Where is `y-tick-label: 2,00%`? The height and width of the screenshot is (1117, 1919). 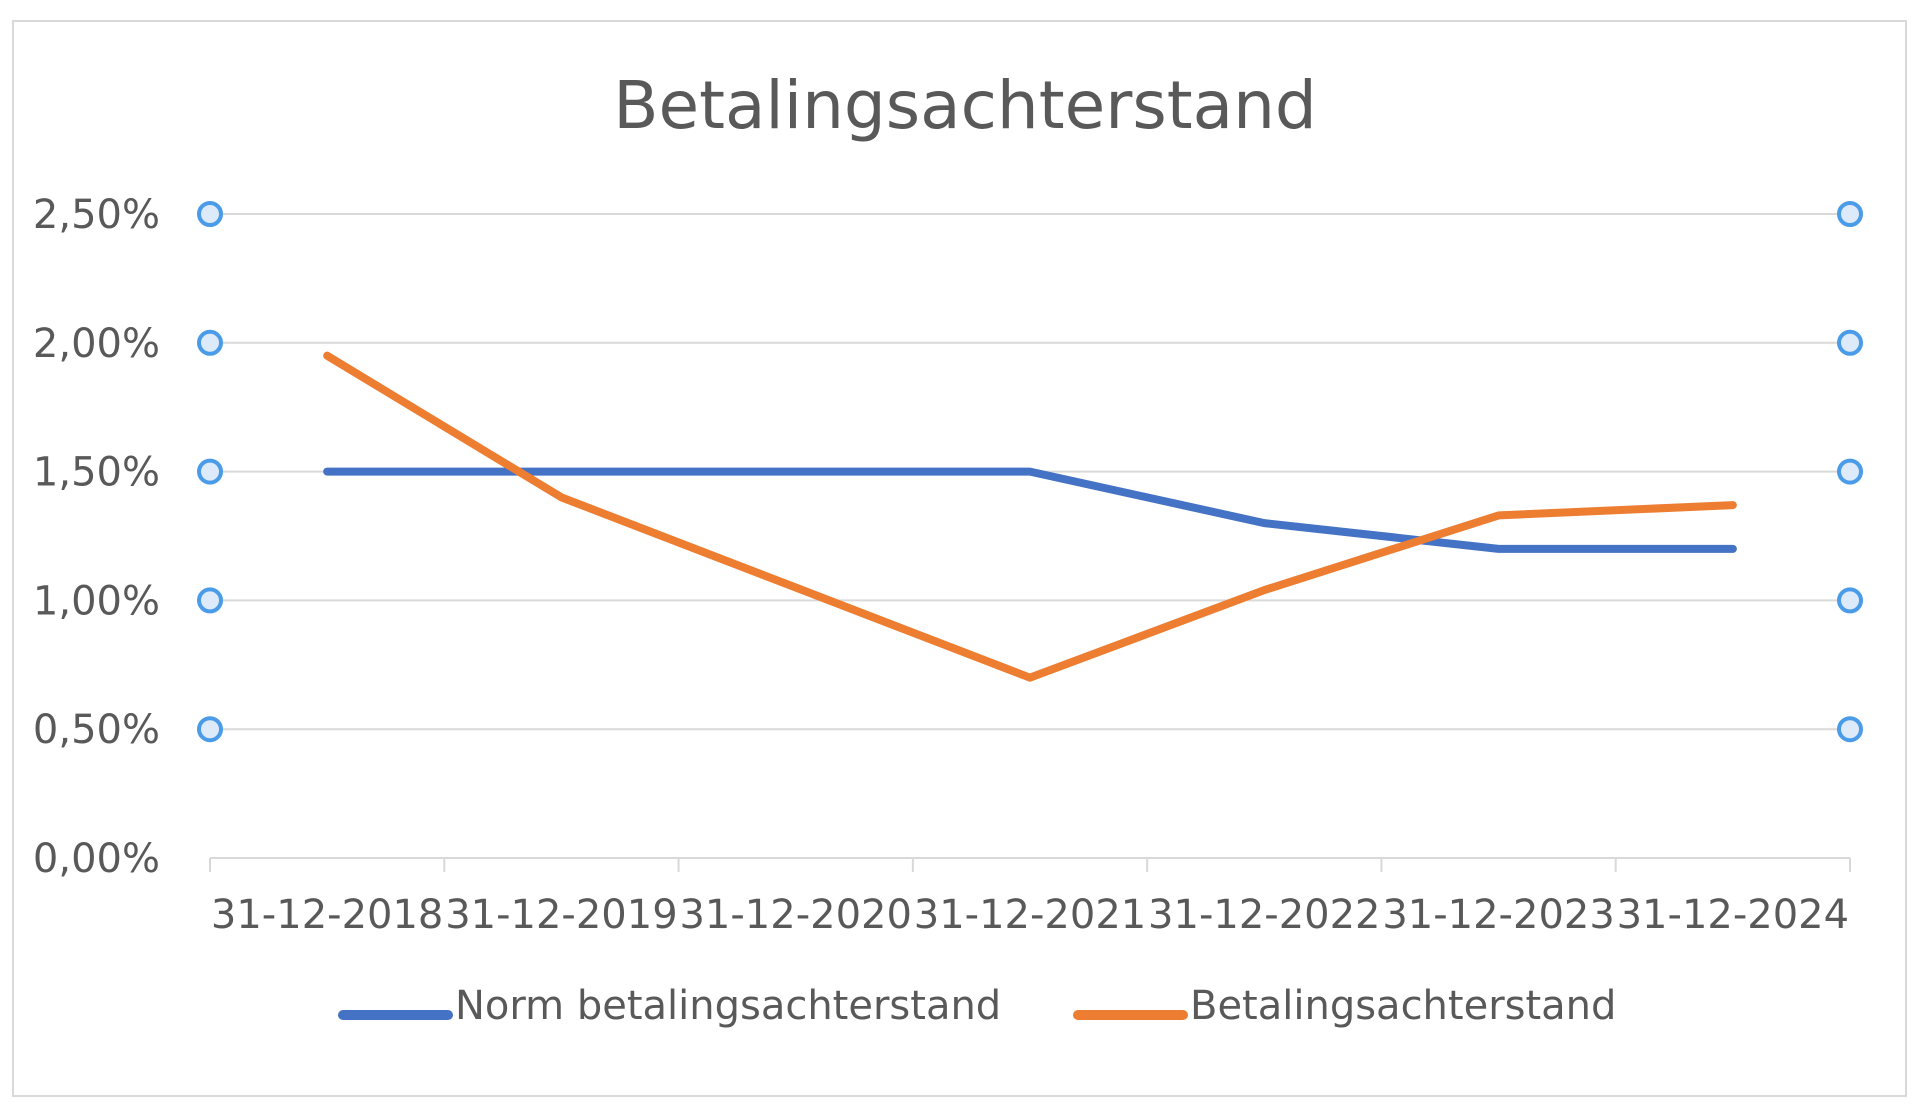
y-tick-label: 2,00% is located at coordinates (96, 344).